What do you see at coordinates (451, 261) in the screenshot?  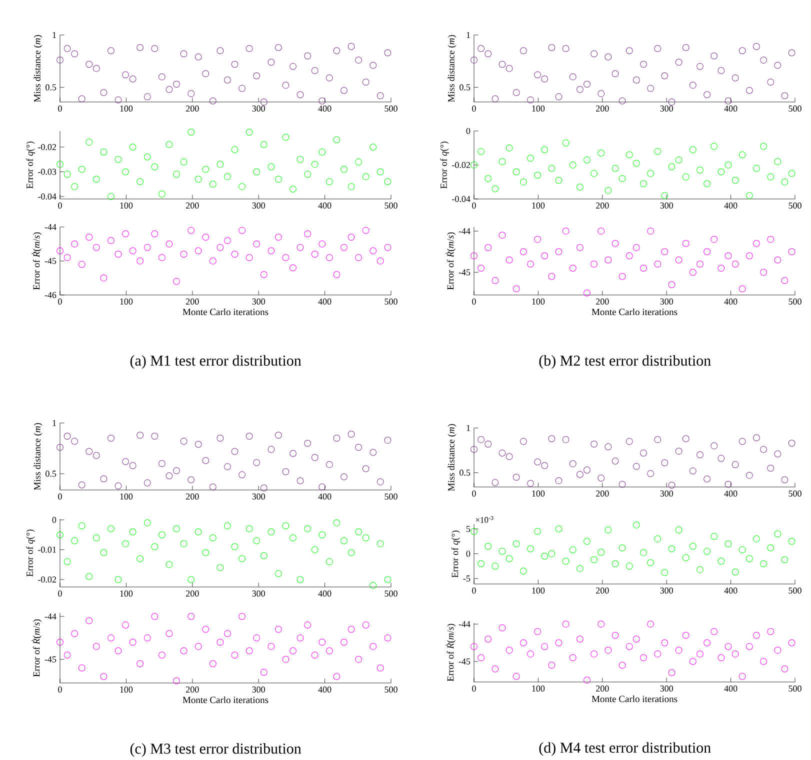 I see `y-axis-title: Error of Ṙ(m/s)` at bounding box center [451, 261].